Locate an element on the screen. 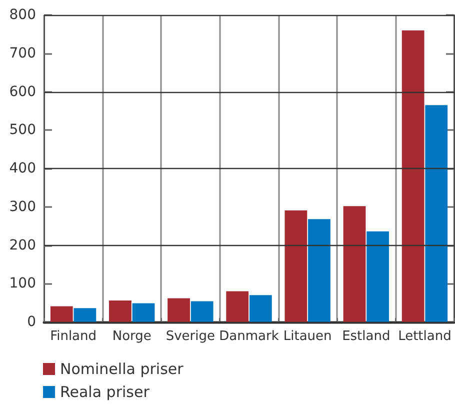 The width and height of the screenshot is (455, 407). x-tick-label: Sverige is located at coordinates (191, 336).